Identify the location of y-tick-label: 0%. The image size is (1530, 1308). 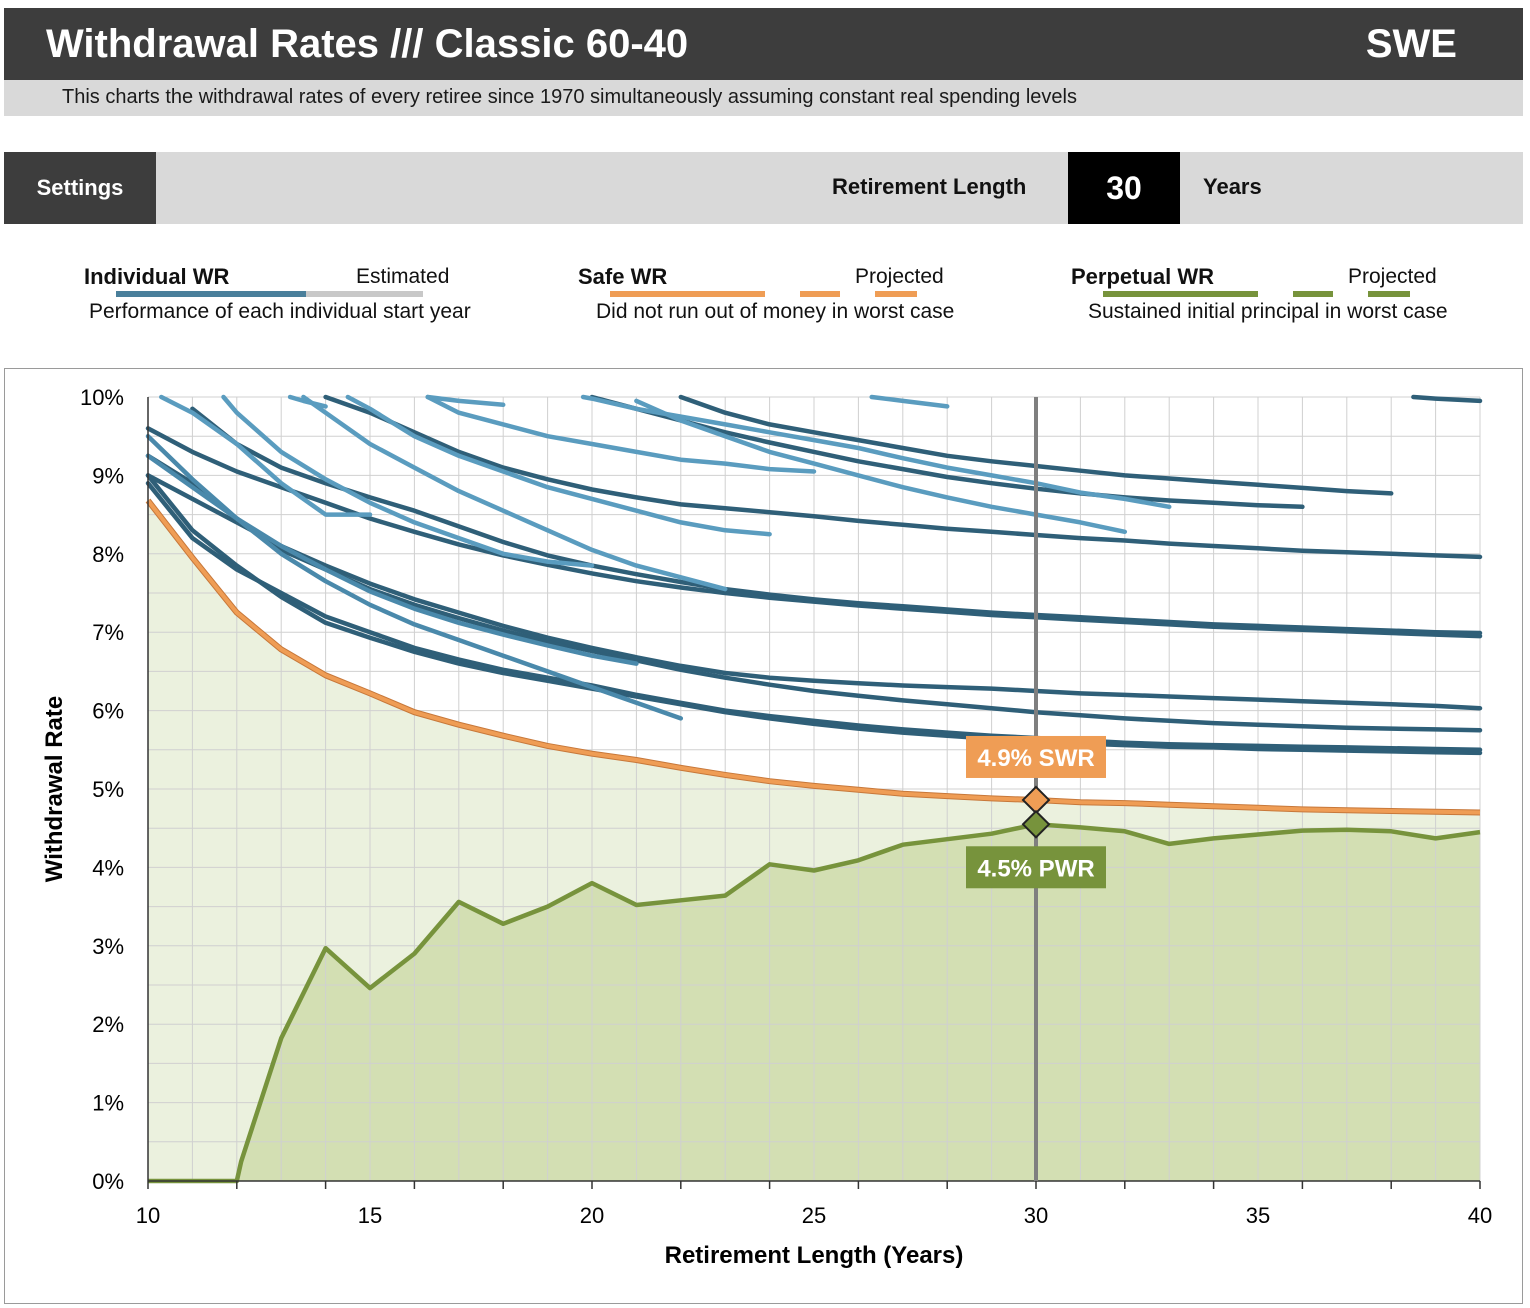
(108, 1181).